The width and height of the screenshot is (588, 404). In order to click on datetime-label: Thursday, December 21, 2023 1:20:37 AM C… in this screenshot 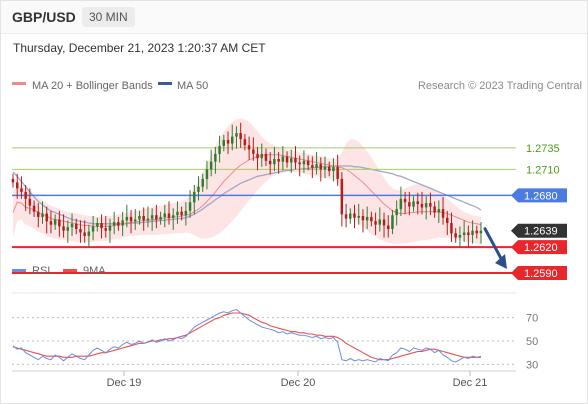, I will do `click(139, 48)`.